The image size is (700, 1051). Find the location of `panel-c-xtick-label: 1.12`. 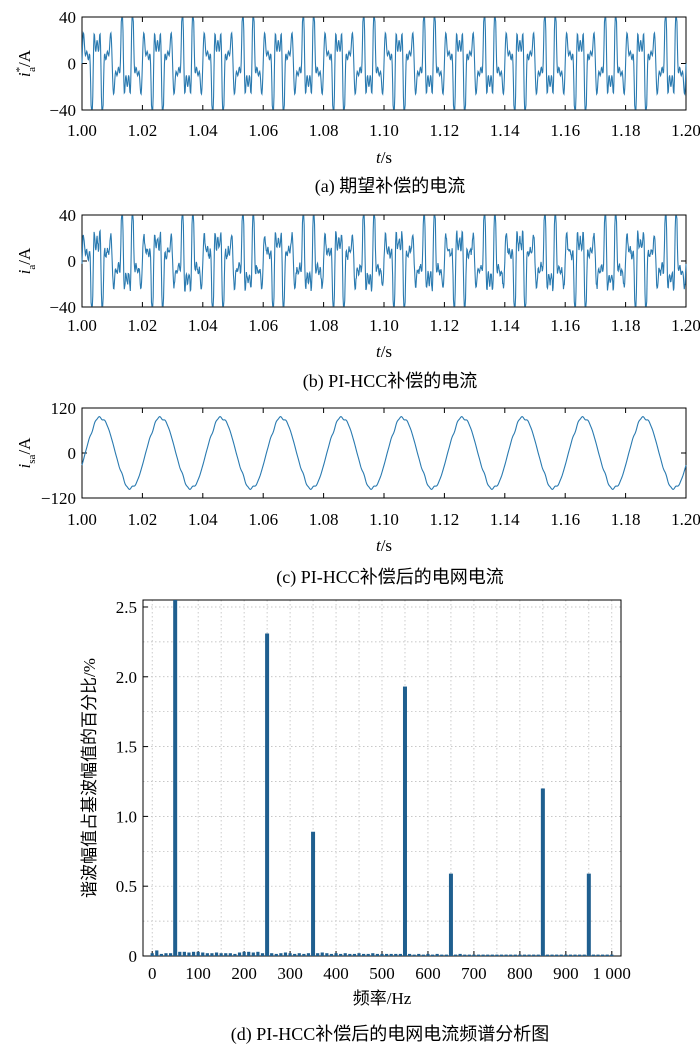

panel-c-xtick-label: 1.12 is located at coordinates (445, 519).